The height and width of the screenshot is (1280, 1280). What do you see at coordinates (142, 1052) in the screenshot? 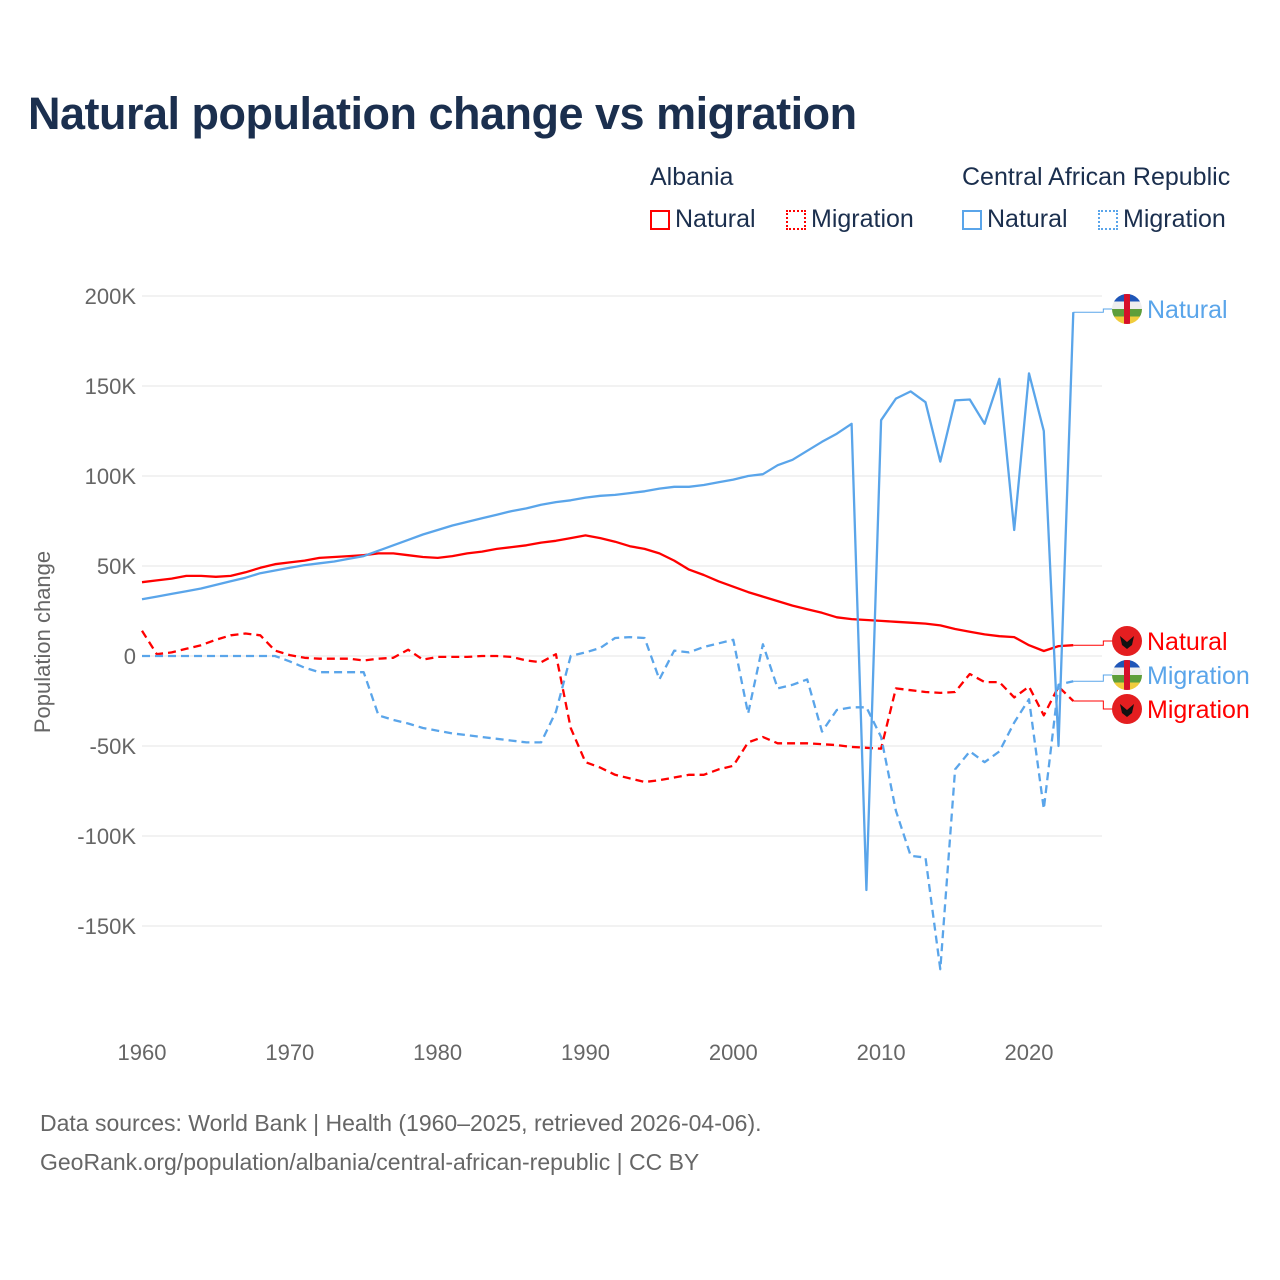
I see `x-tick-label: 1960` at bounding box center [142, 1052].